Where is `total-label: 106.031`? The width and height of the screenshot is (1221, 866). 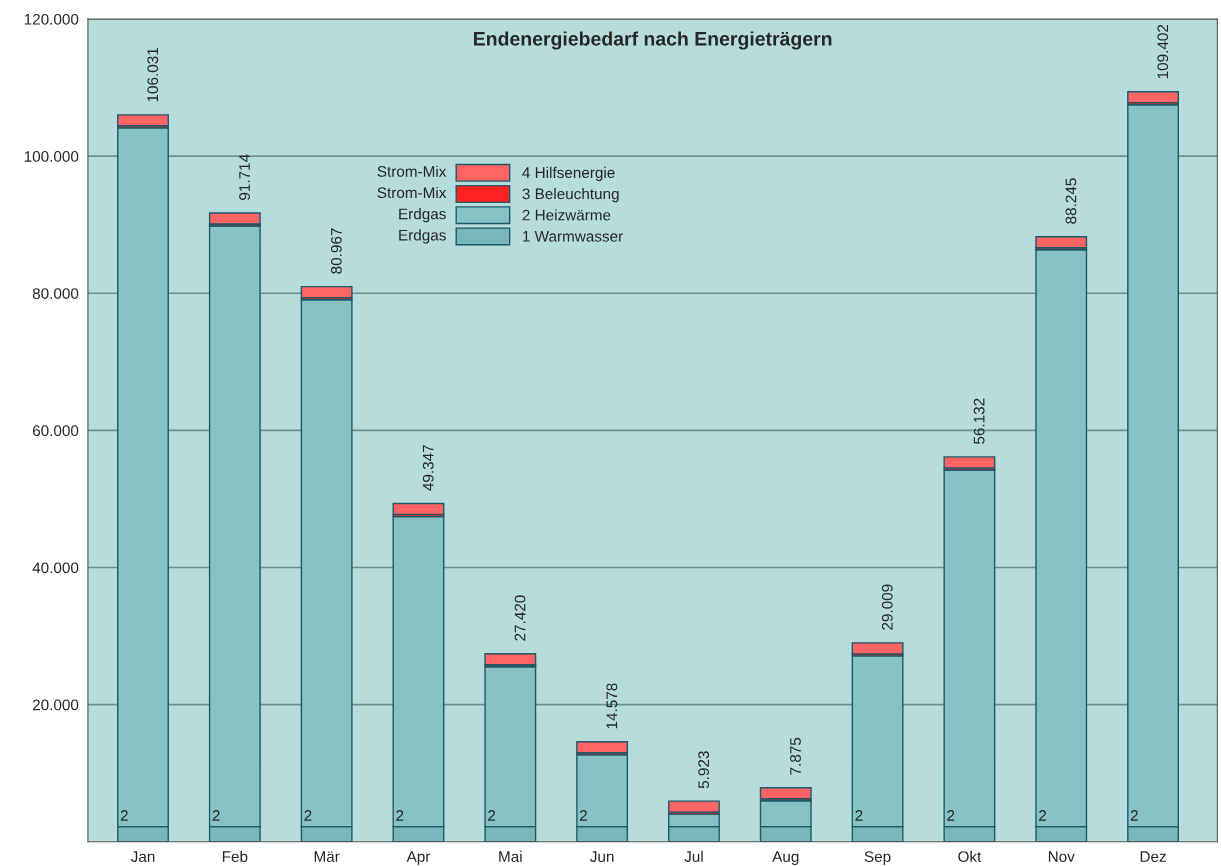
total-label: 106.031 is located at coordinates (153, 75).